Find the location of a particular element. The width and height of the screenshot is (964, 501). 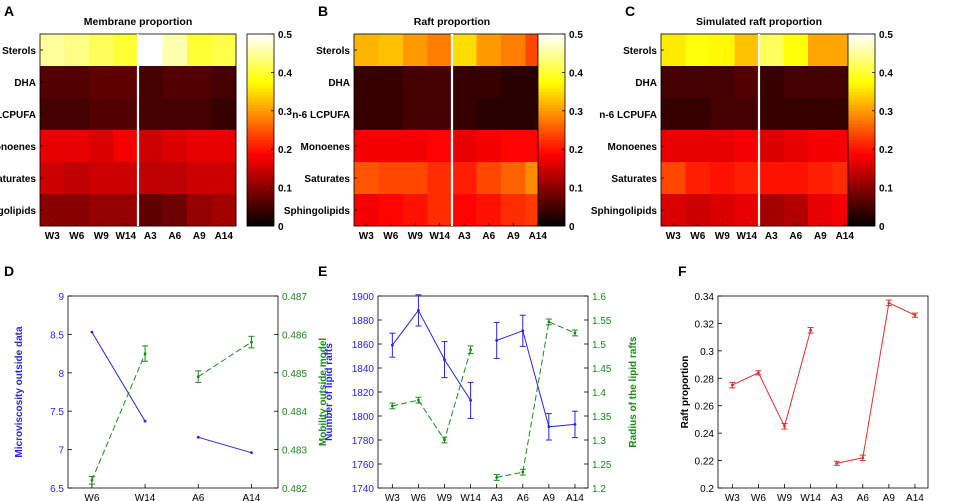

plot-frame is located at coordinates (823, 392).